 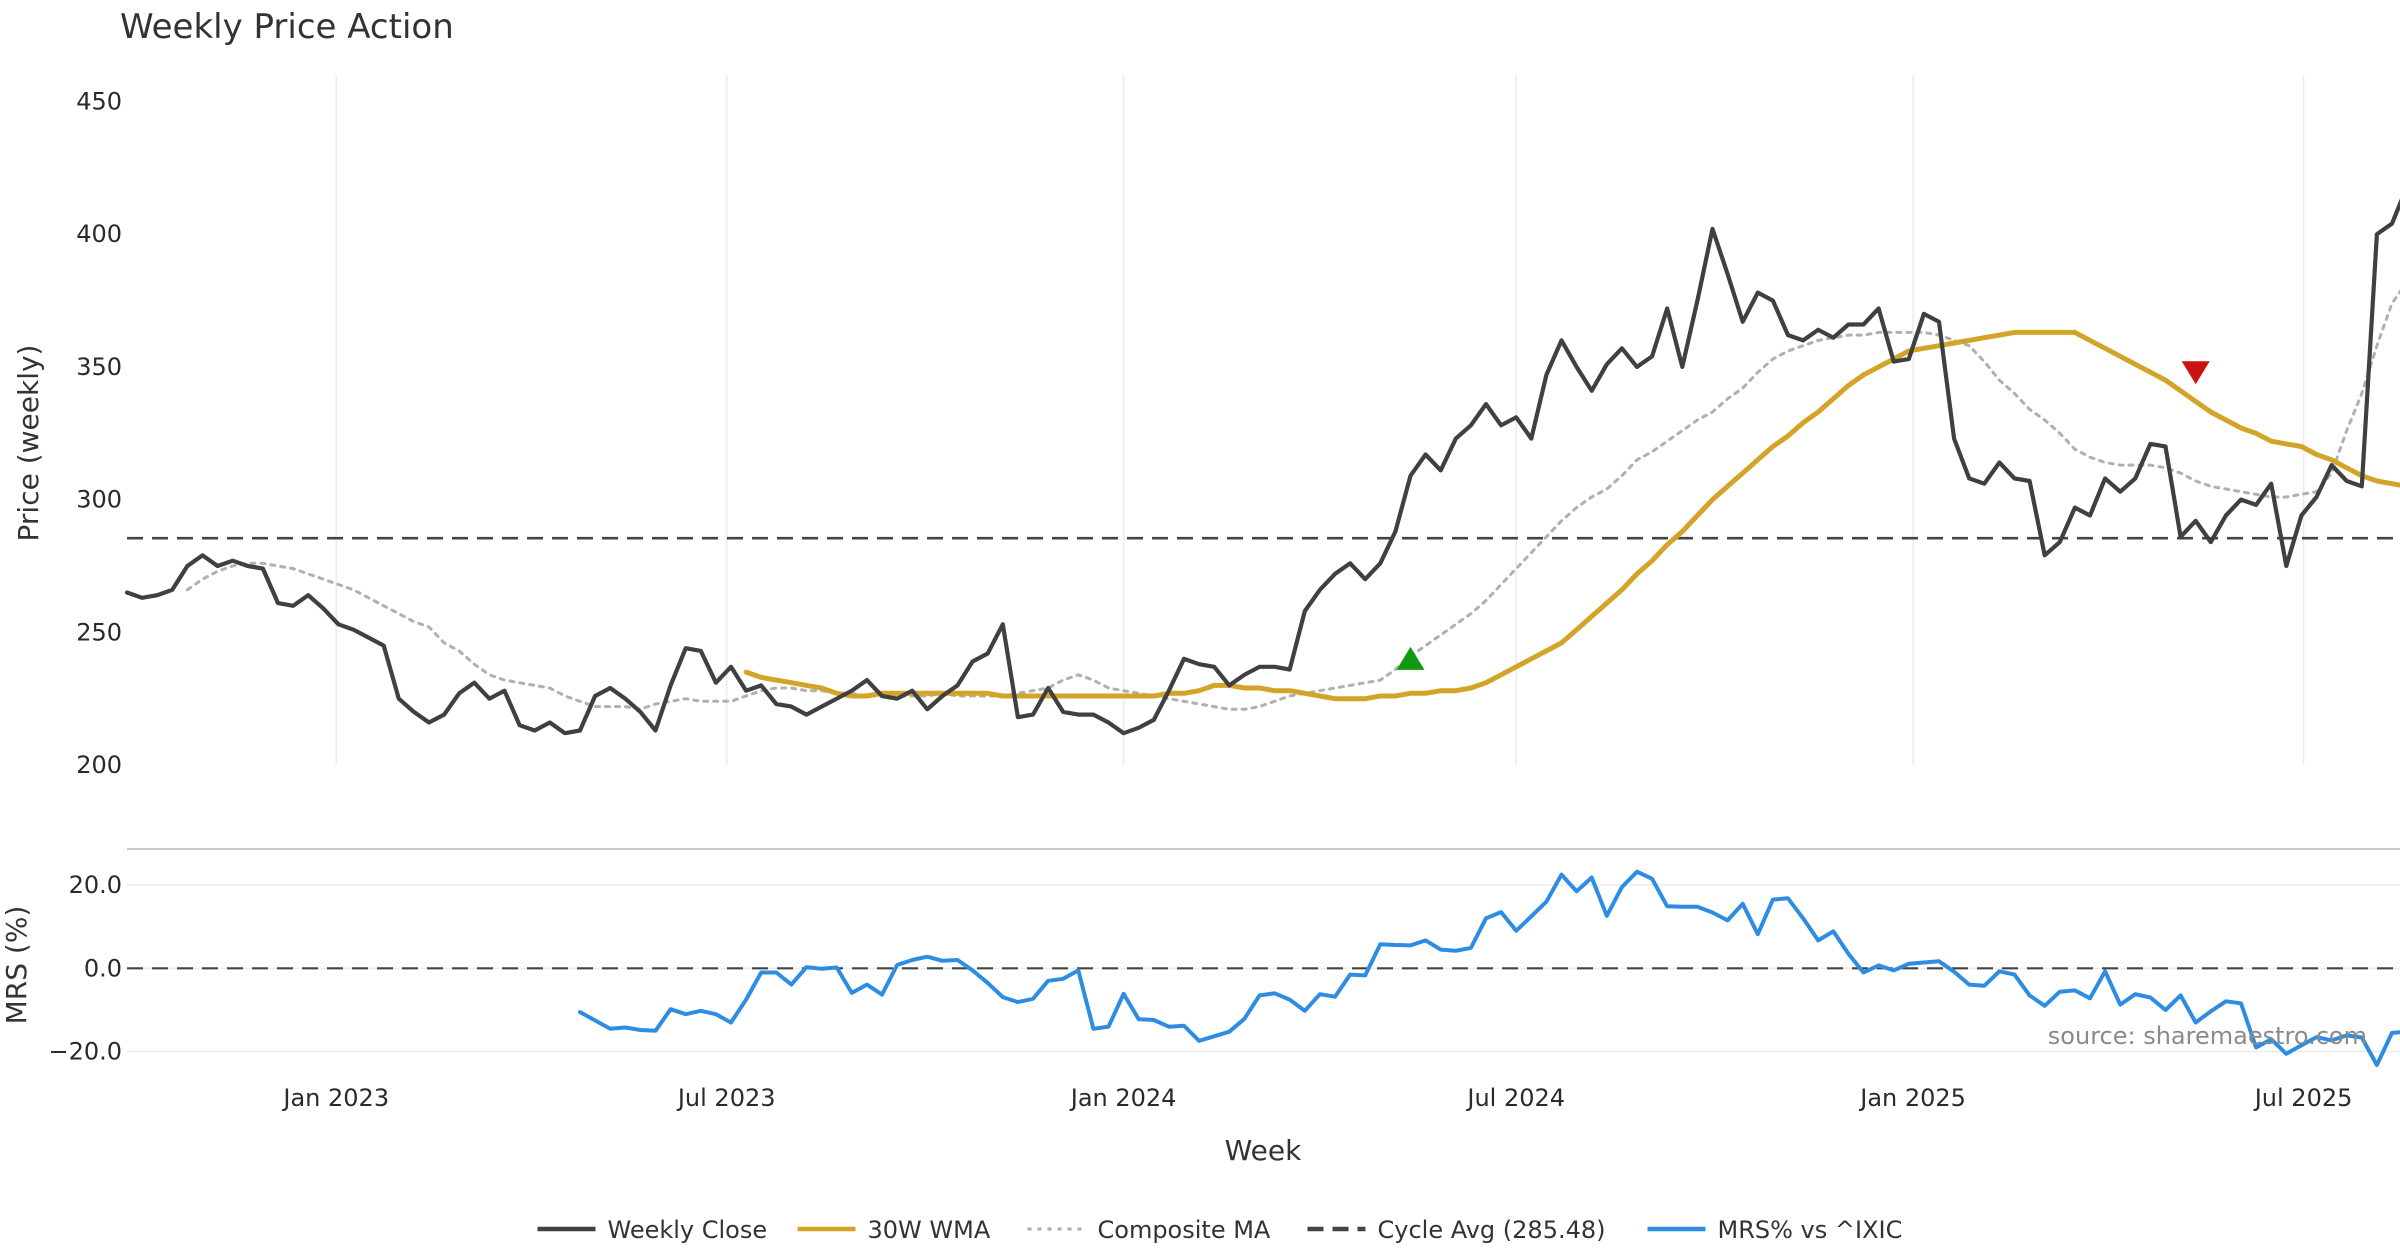 I want to click on price-y-tick-label: 250, so click(x=99, y=632).